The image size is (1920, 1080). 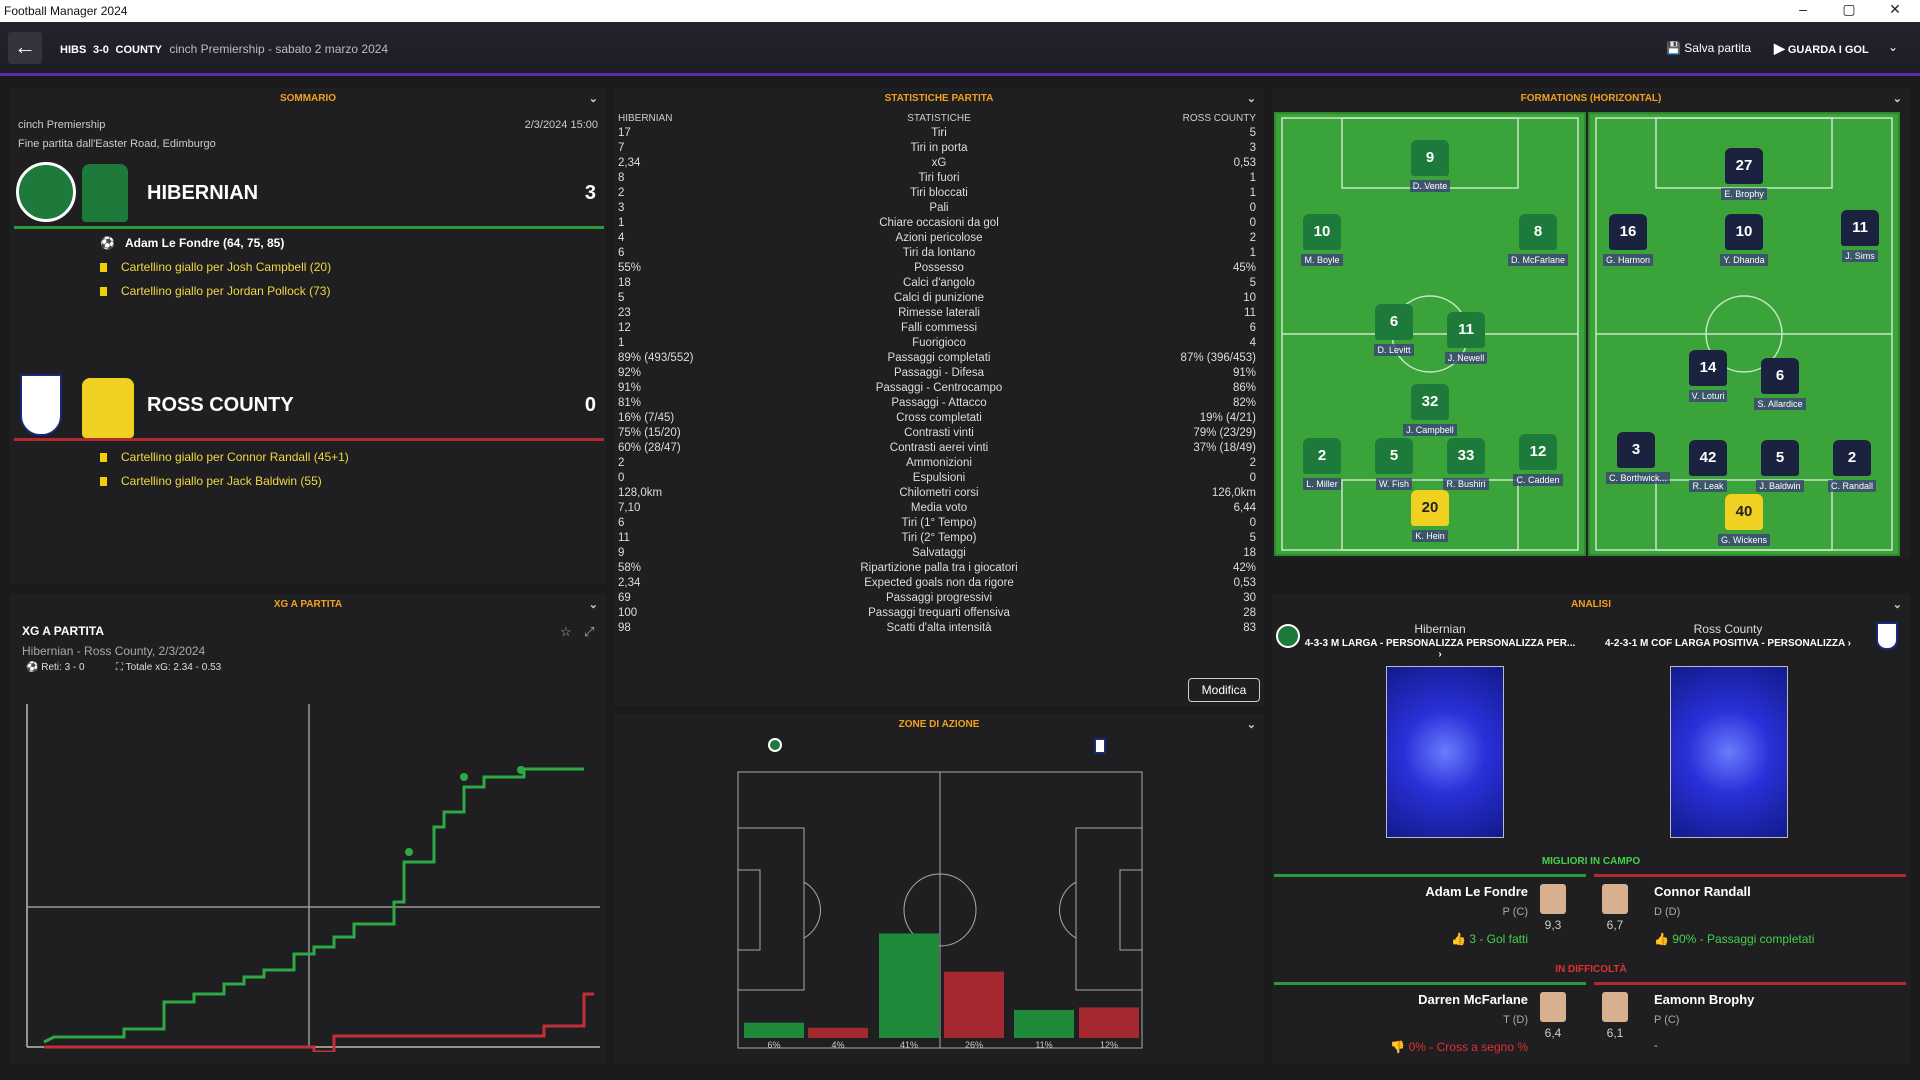 I want to click on stat-home: 3, so click(x=621, y=208).